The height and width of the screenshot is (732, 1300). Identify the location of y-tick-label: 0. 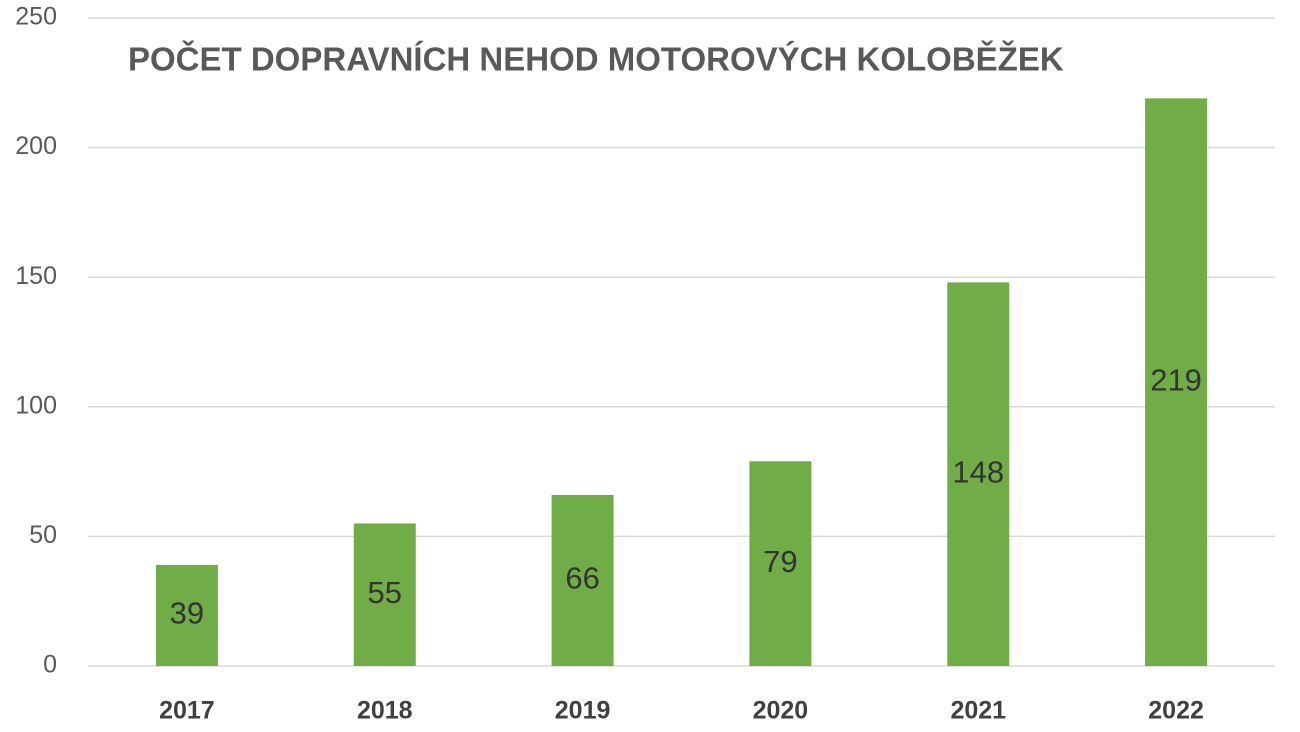
(50, 665).